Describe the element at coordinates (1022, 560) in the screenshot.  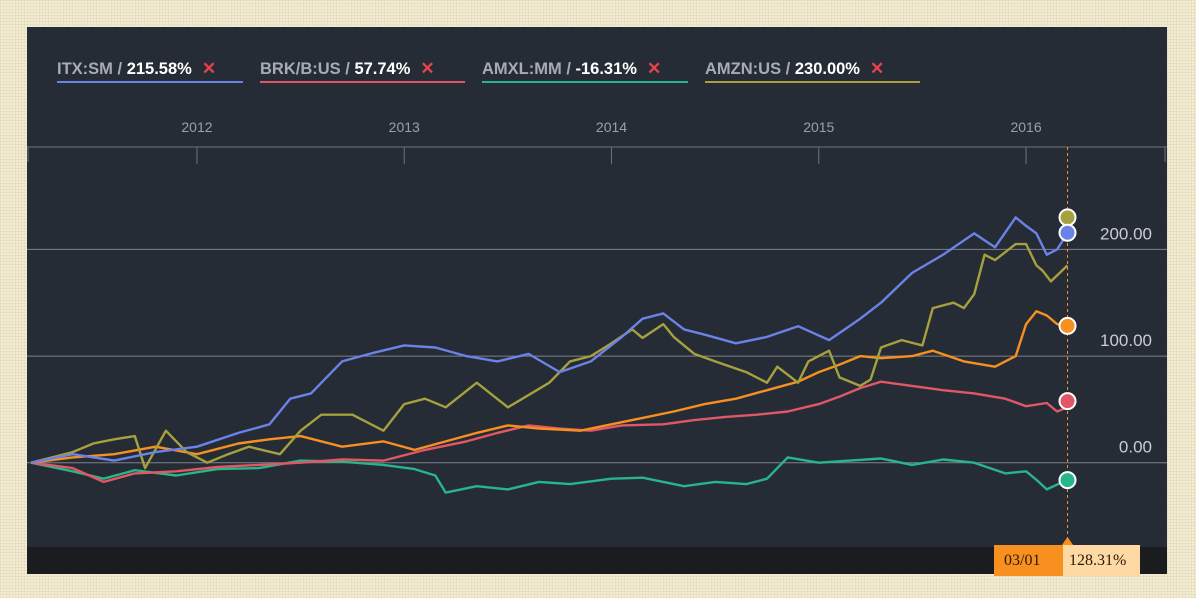
I see `cursor-date: 03/01` at that location.